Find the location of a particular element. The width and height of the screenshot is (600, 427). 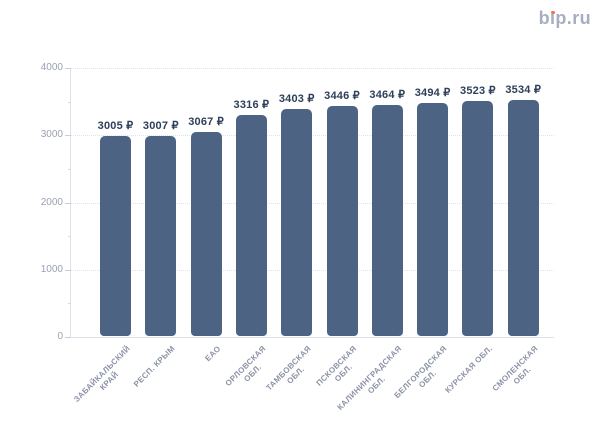

x-axis-label-line: КУРСКАЯ ОБЛ. is located at coordinates (469, 369).